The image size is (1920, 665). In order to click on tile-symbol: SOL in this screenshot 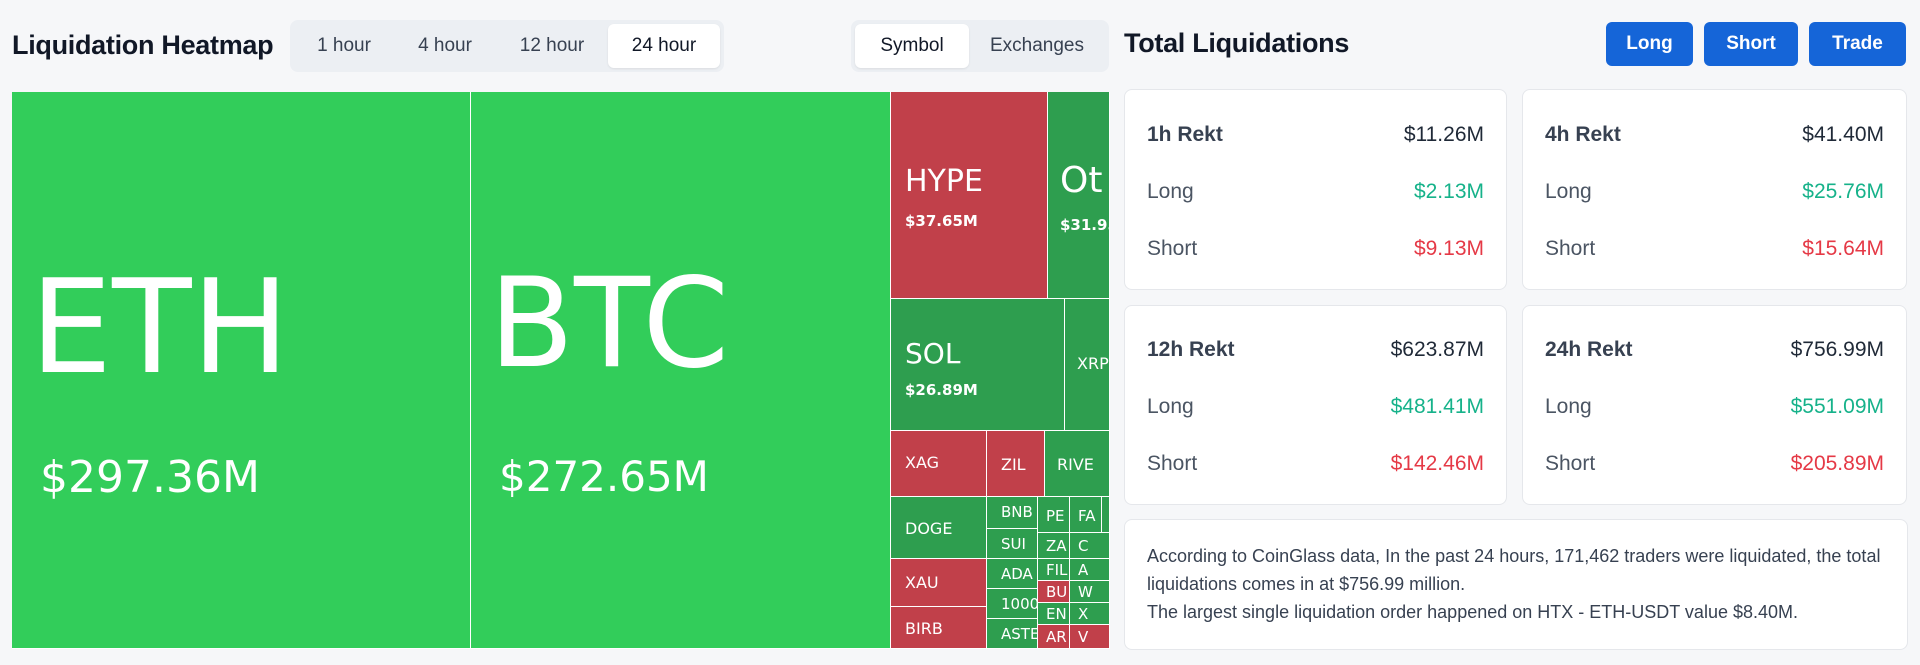, I will do `click(933, 353)`.